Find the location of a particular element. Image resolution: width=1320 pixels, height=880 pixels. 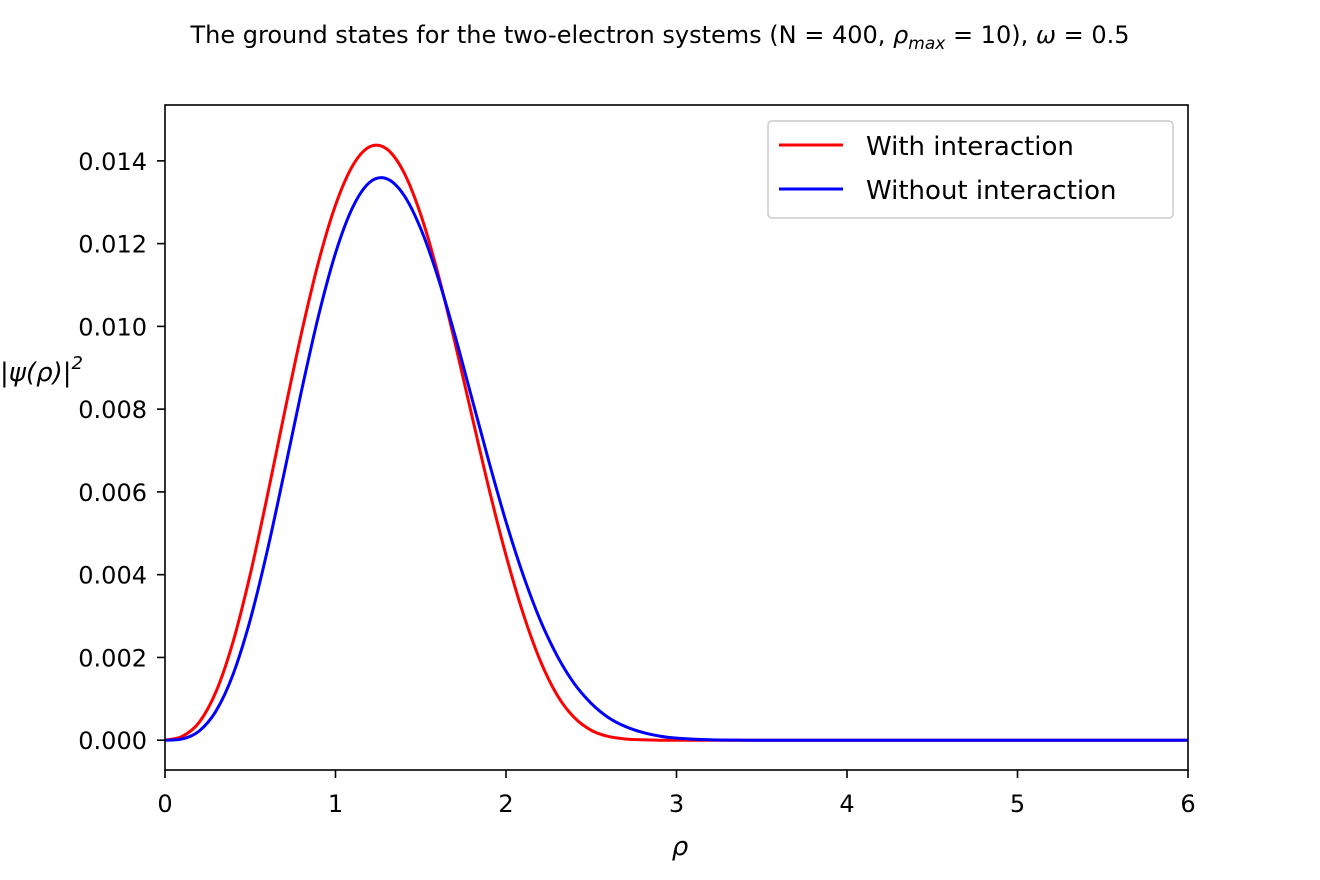

legend: With interaction Without interaction is located at coordinates (970, 169).